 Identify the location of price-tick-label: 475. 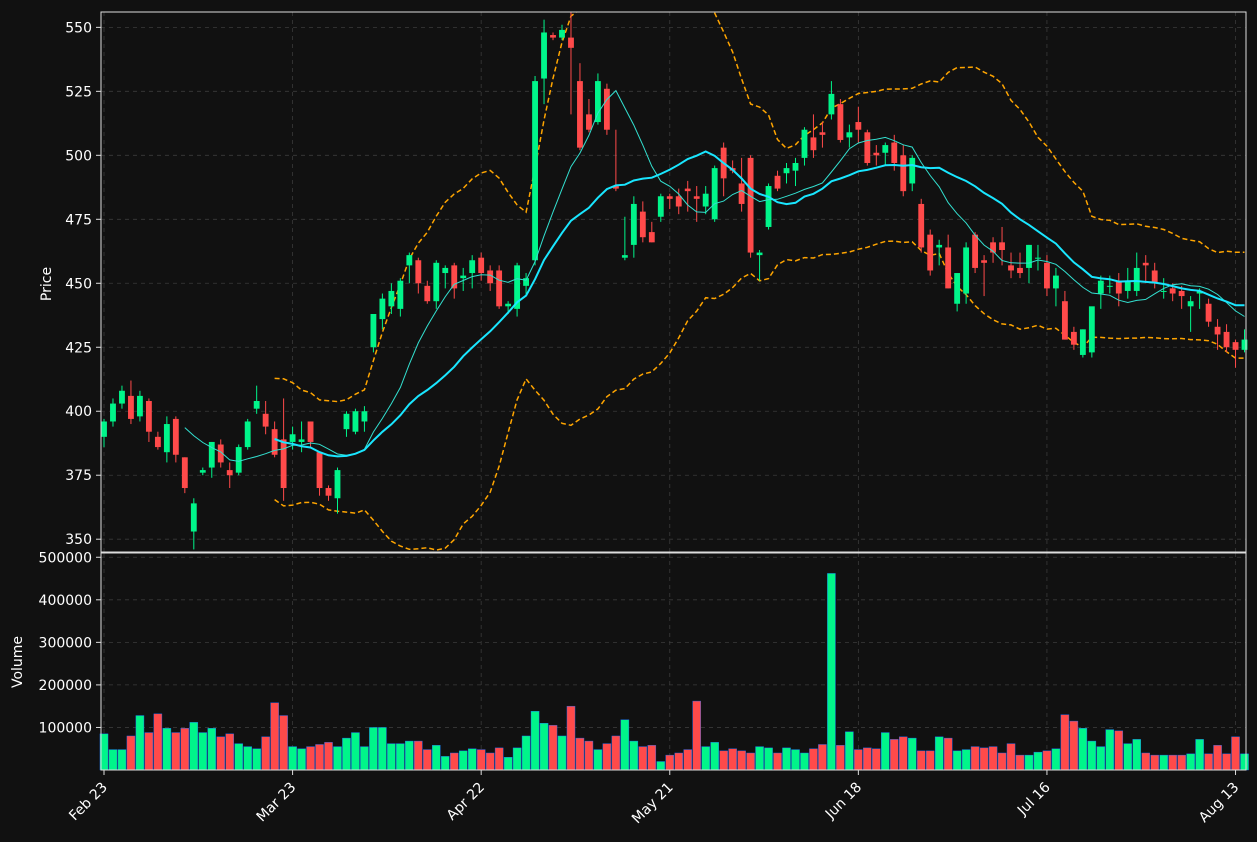
(78, 220).